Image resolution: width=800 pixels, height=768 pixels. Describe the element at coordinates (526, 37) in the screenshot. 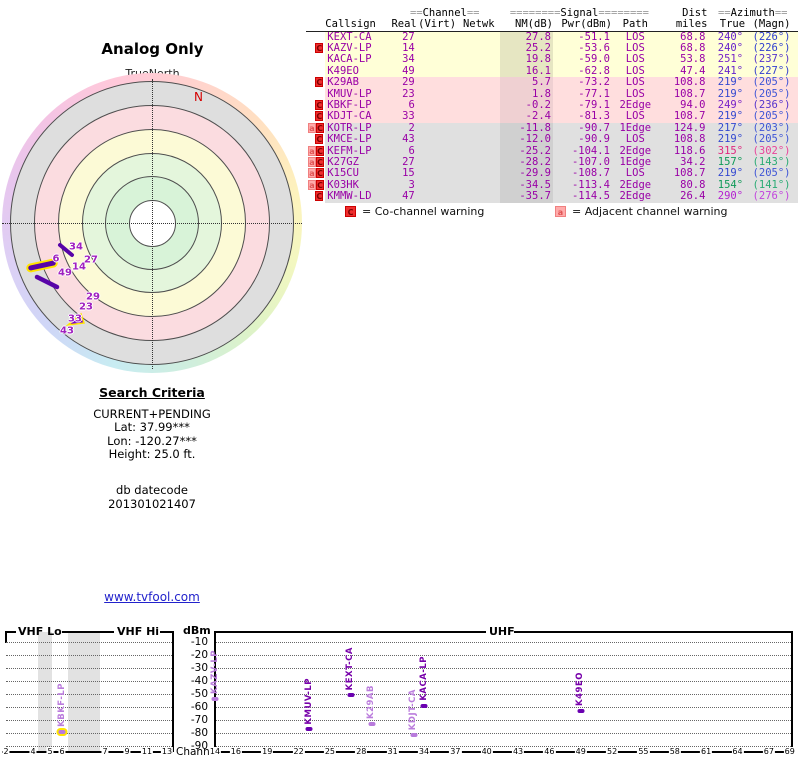

I see `table-cell: 27.8` at that location.